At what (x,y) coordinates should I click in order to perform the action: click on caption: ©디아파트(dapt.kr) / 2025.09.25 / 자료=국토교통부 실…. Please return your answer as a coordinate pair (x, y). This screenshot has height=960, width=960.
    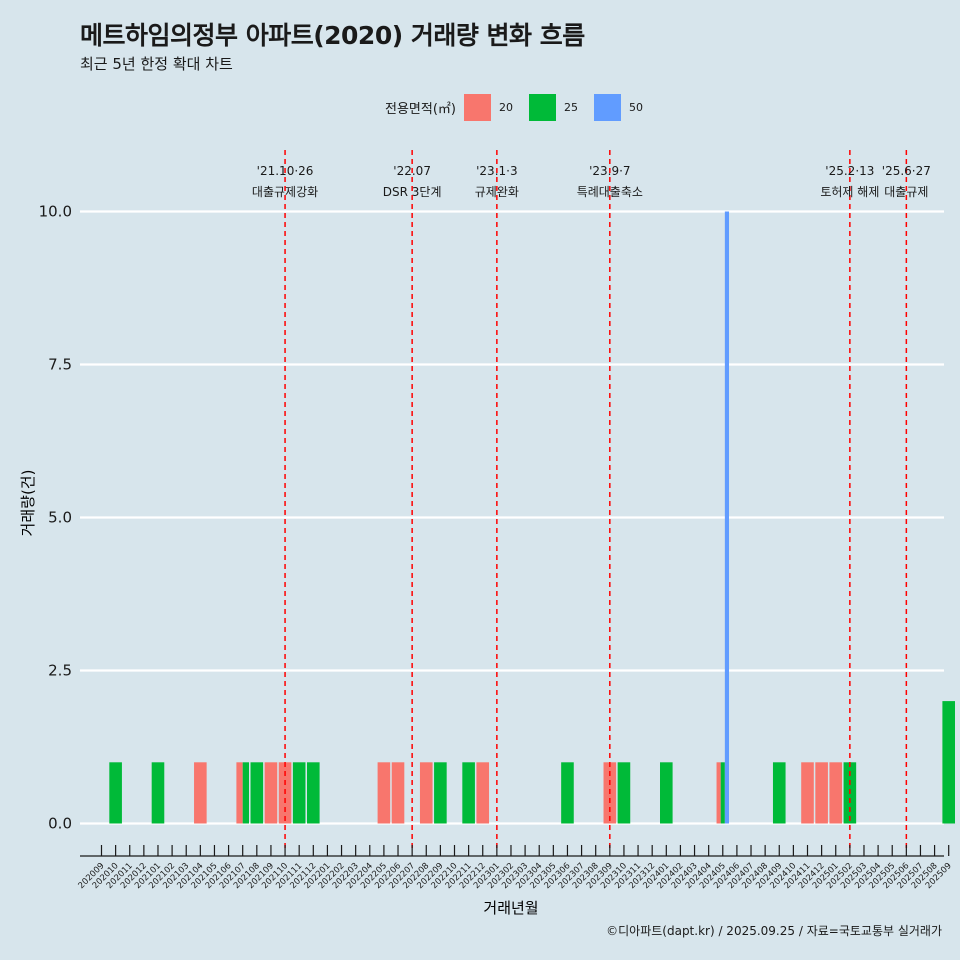
    Looking at the image, I should click on (774, 931).